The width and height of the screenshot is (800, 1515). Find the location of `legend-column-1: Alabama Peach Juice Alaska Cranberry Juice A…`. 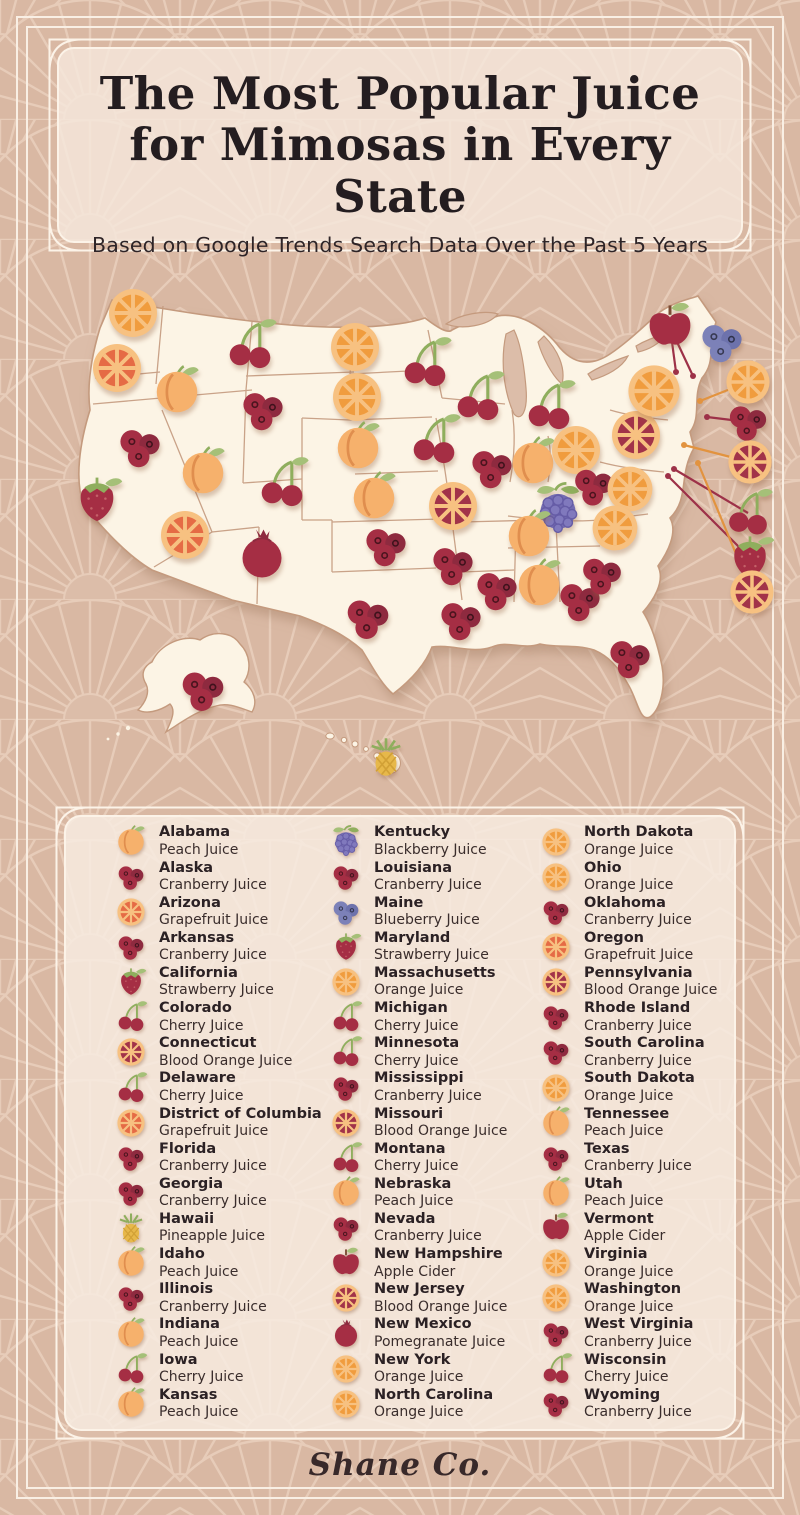

legend-column-1: Alabama Peach Juice Alaska Cranberry Juice A… is located at coordinates (221, 1125).